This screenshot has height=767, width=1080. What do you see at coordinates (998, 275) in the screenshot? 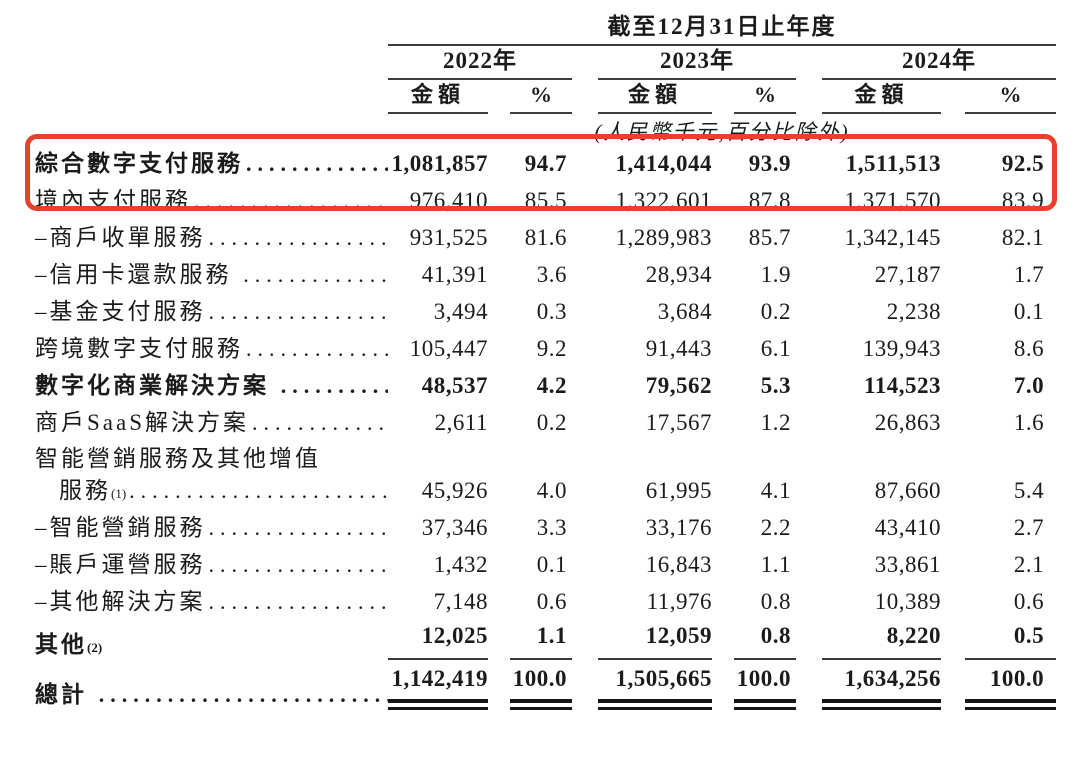
I see `percent-cell: 1.7` at bounding box center [998, 275].